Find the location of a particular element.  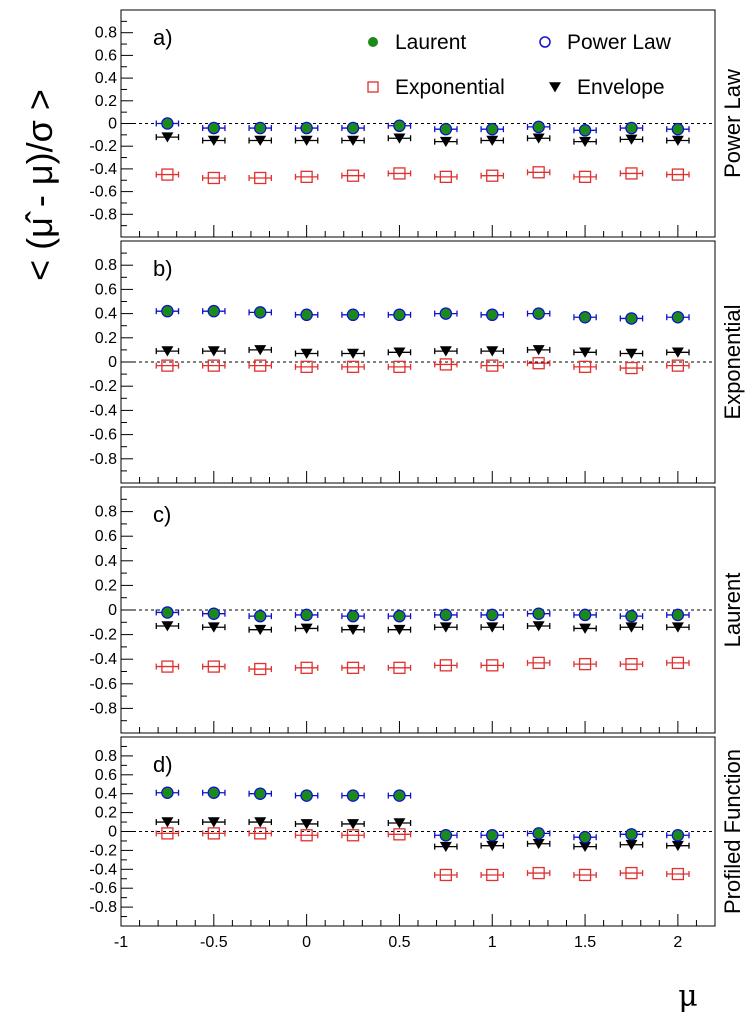

legend-label: Power Law is located at coordinates (619, 42).